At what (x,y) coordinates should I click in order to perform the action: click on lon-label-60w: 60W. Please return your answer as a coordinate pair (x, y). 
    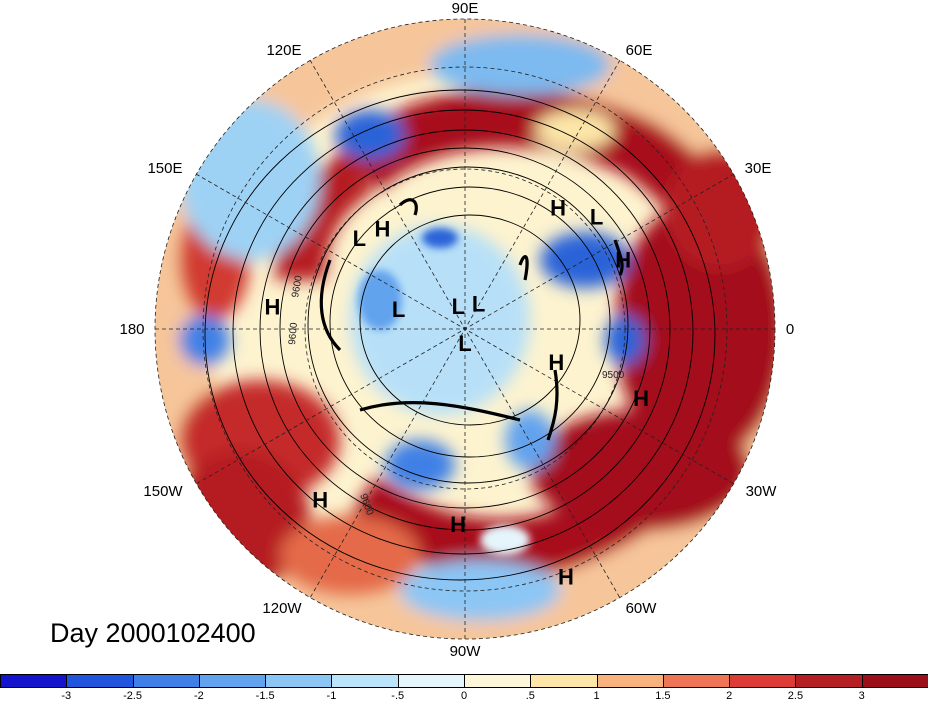
    Looking at the image, I should click on (642, 608).